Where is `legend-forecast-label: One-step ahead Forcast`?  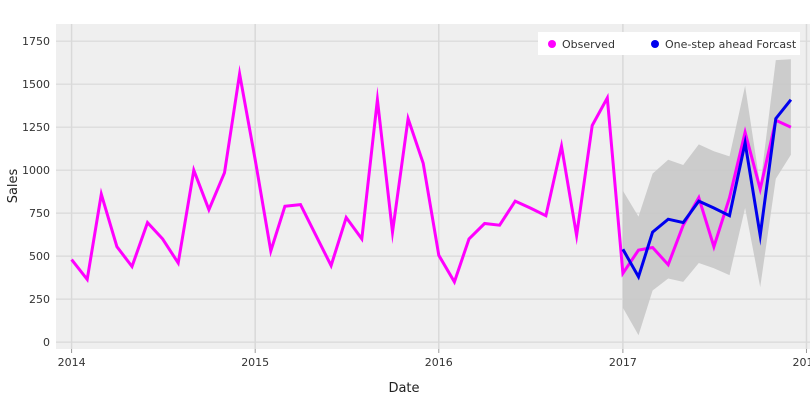 legend-forecast-label: One-step ahead Forcast is located at coordinates (731, 44).